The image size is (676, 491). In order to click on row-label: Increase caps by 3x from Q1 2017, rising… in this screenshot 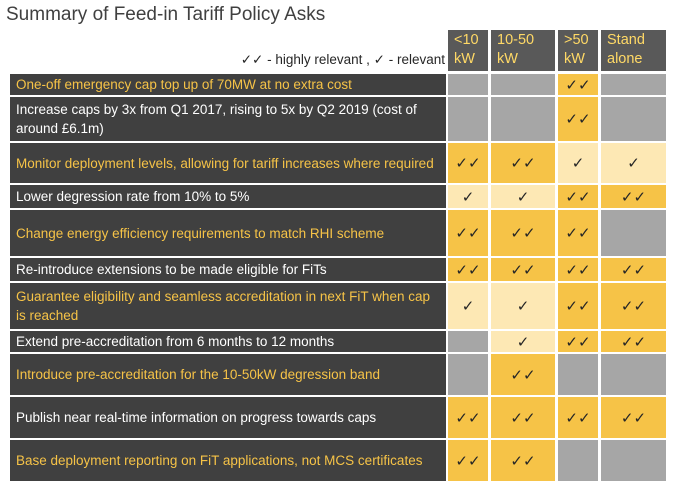, I will do `click(228, 119)`.